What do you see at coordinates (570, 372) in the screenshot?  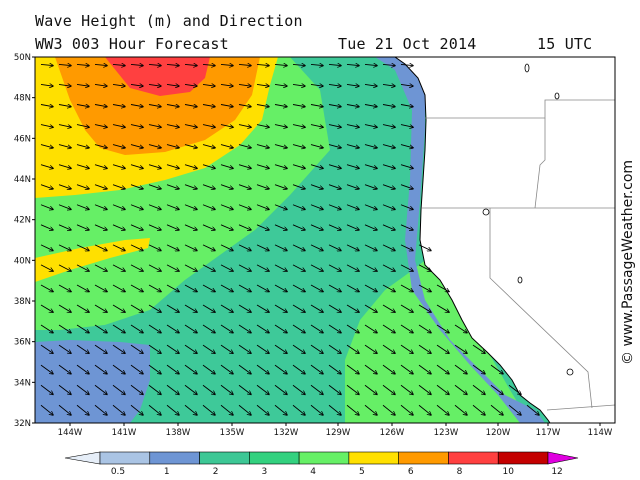 I see `lake` at bounding box center [570, 372].